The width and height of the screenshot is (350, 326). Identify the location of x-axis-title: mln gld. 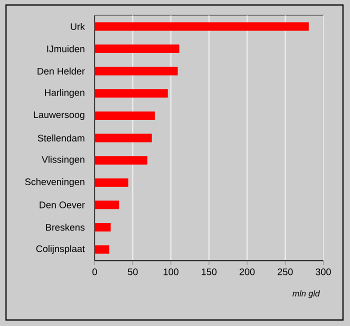
(306, 294).